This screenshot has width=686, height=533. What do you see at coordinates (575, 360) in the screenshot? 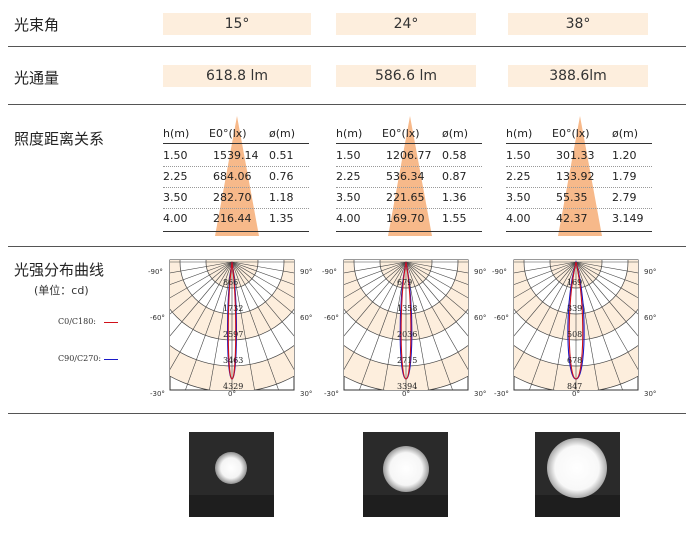
I see `intensity-label: 678` at bounding box center [575, 360].